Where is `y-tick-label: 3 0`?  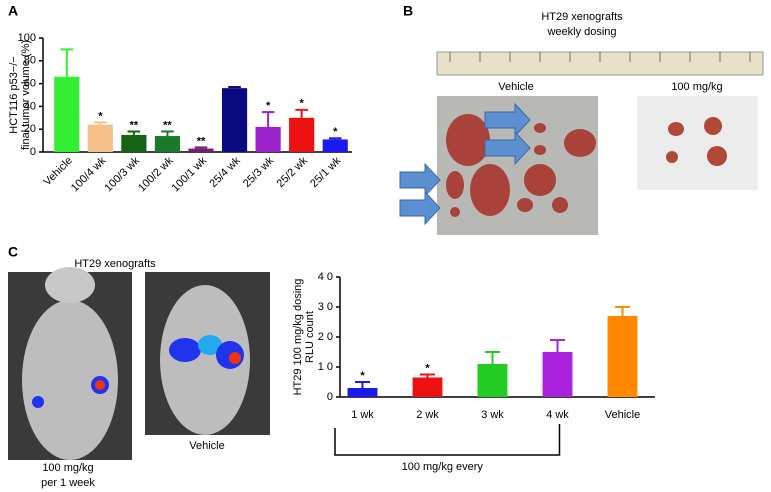
y-tick-label: 3 0 is located at coordinates (325, 307).